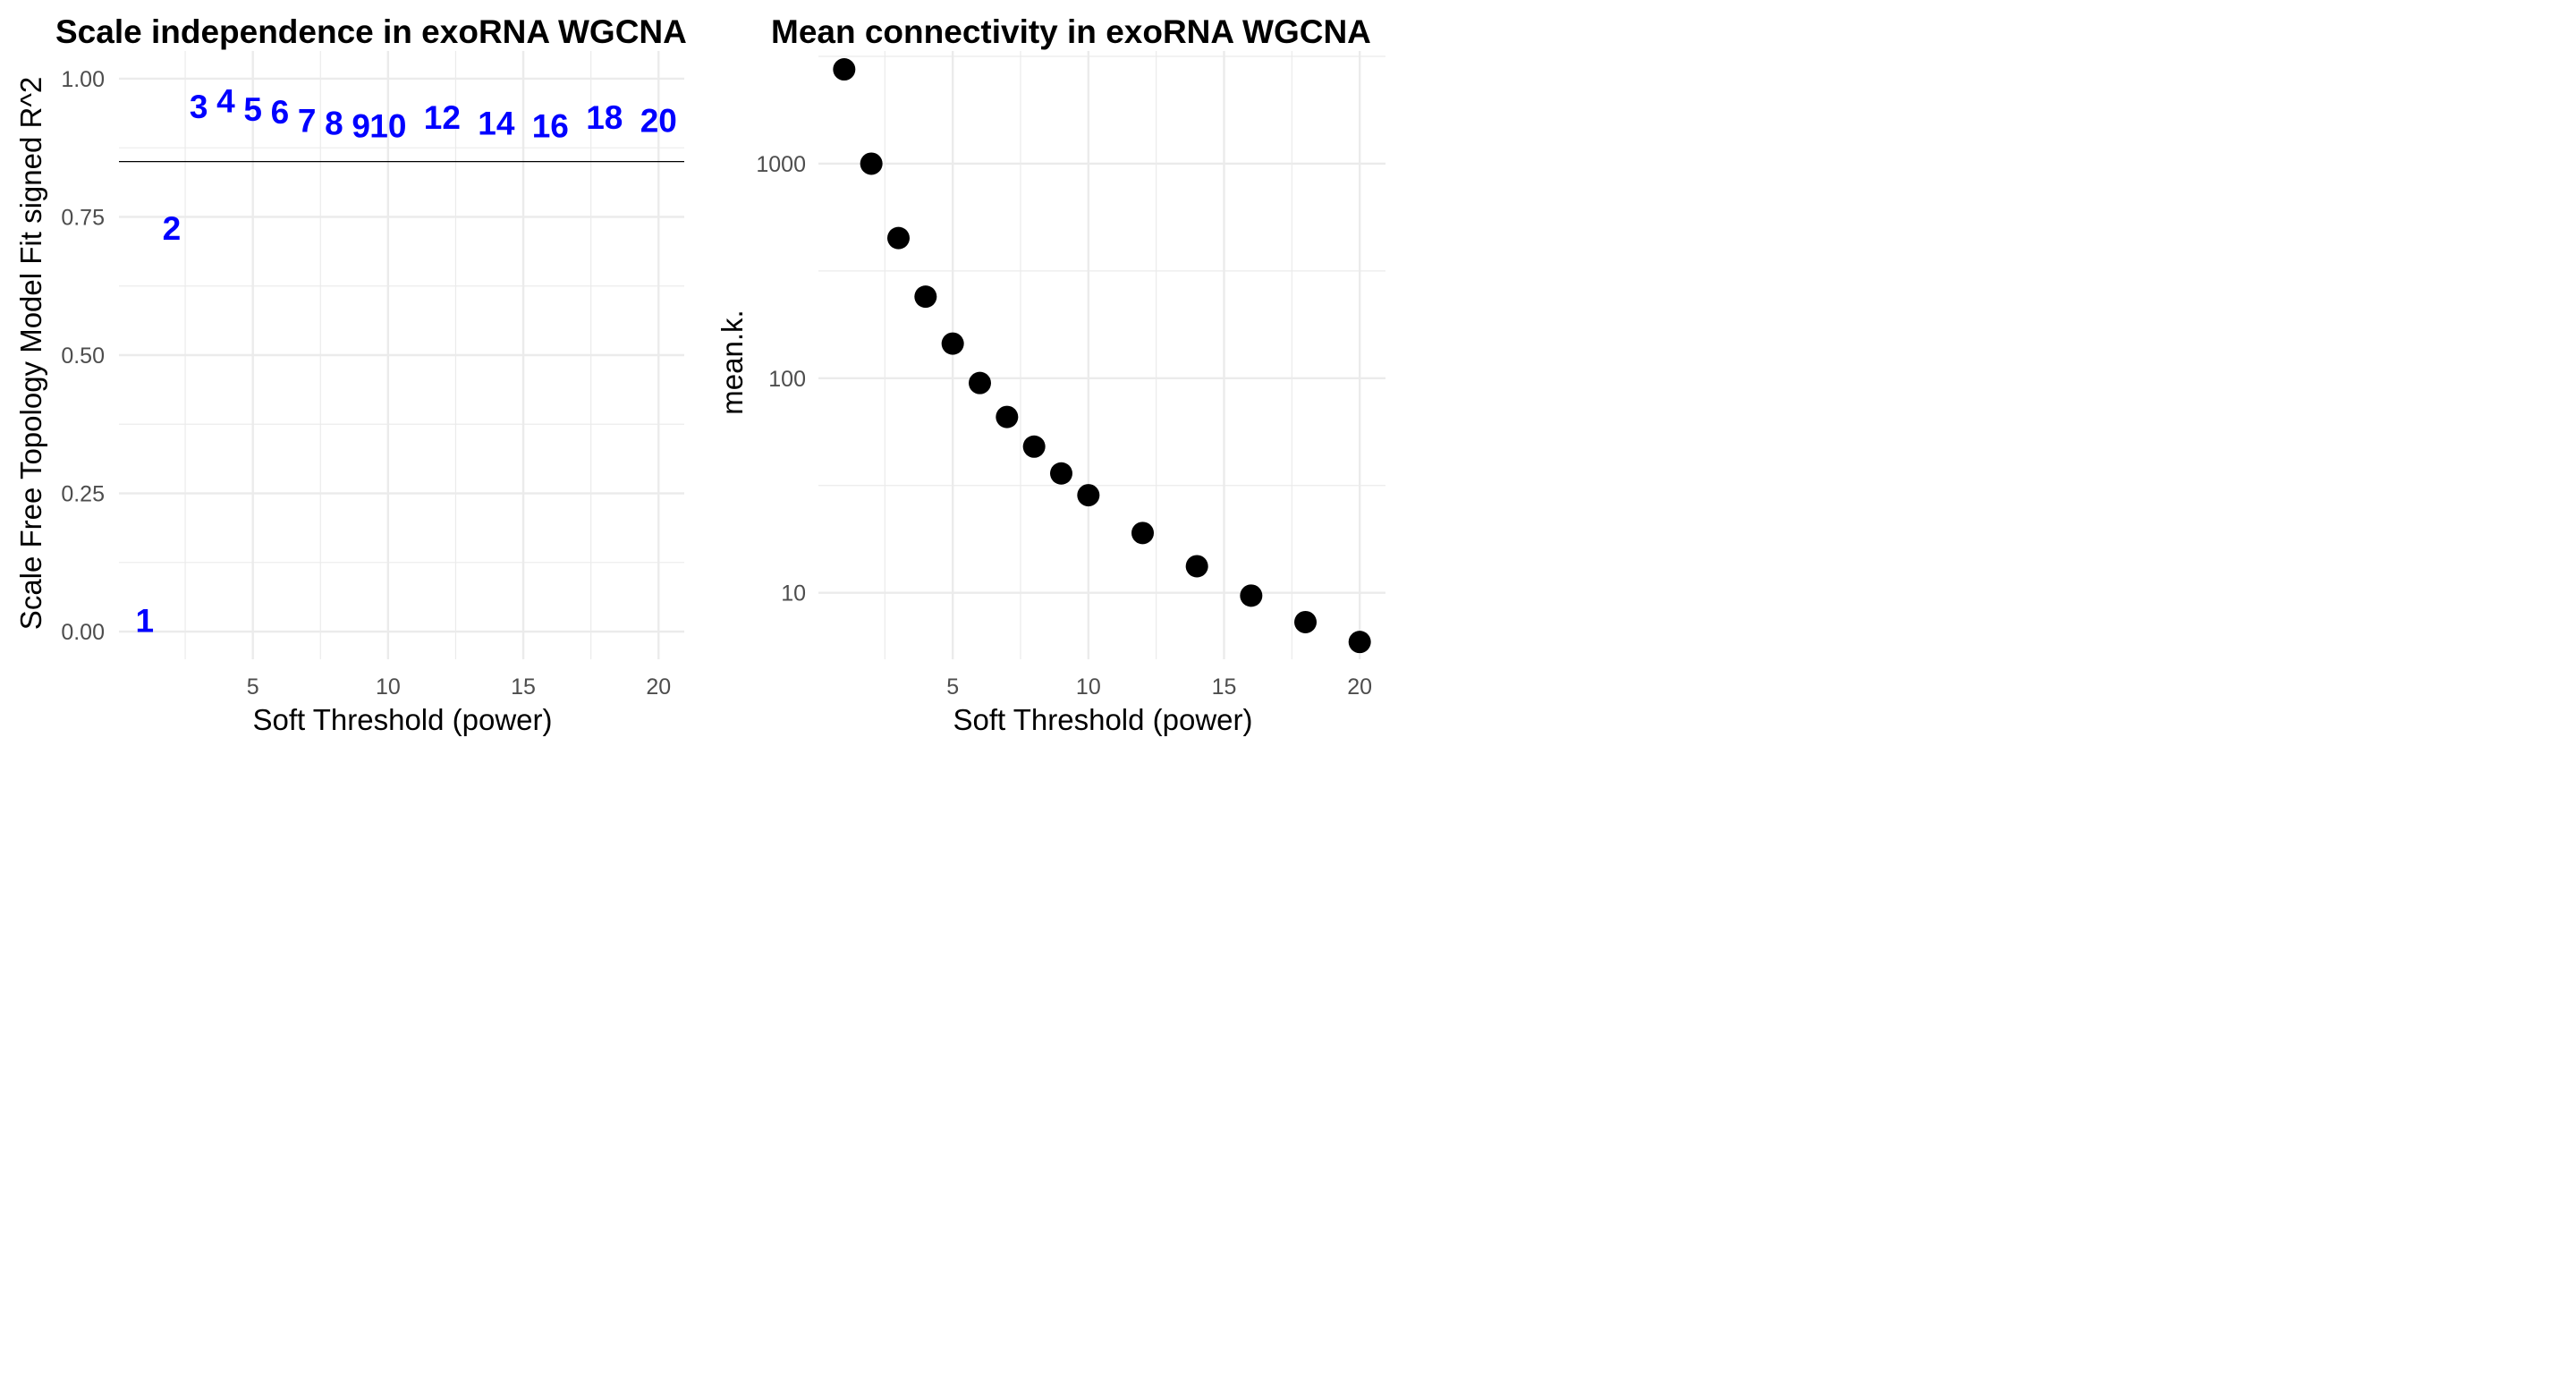 The image size is (2576, 1374). Describe the element at coordinates (361, 125) in the screenshot. I see `left-power-label: 9` at that location.